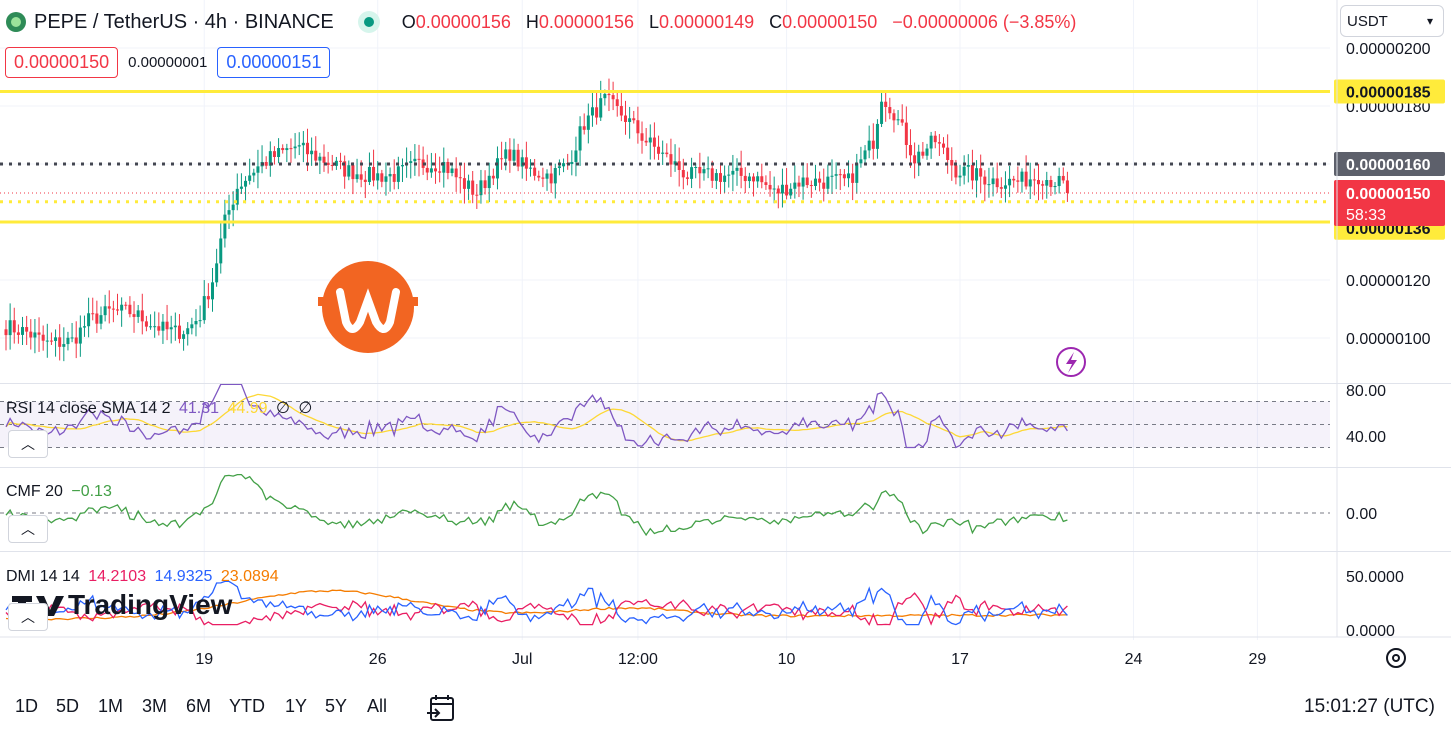  What do you see at coordinates (111, 706) in the screenshot?
I see `range-1m-button: 1M` at bounding box center [111, 706].